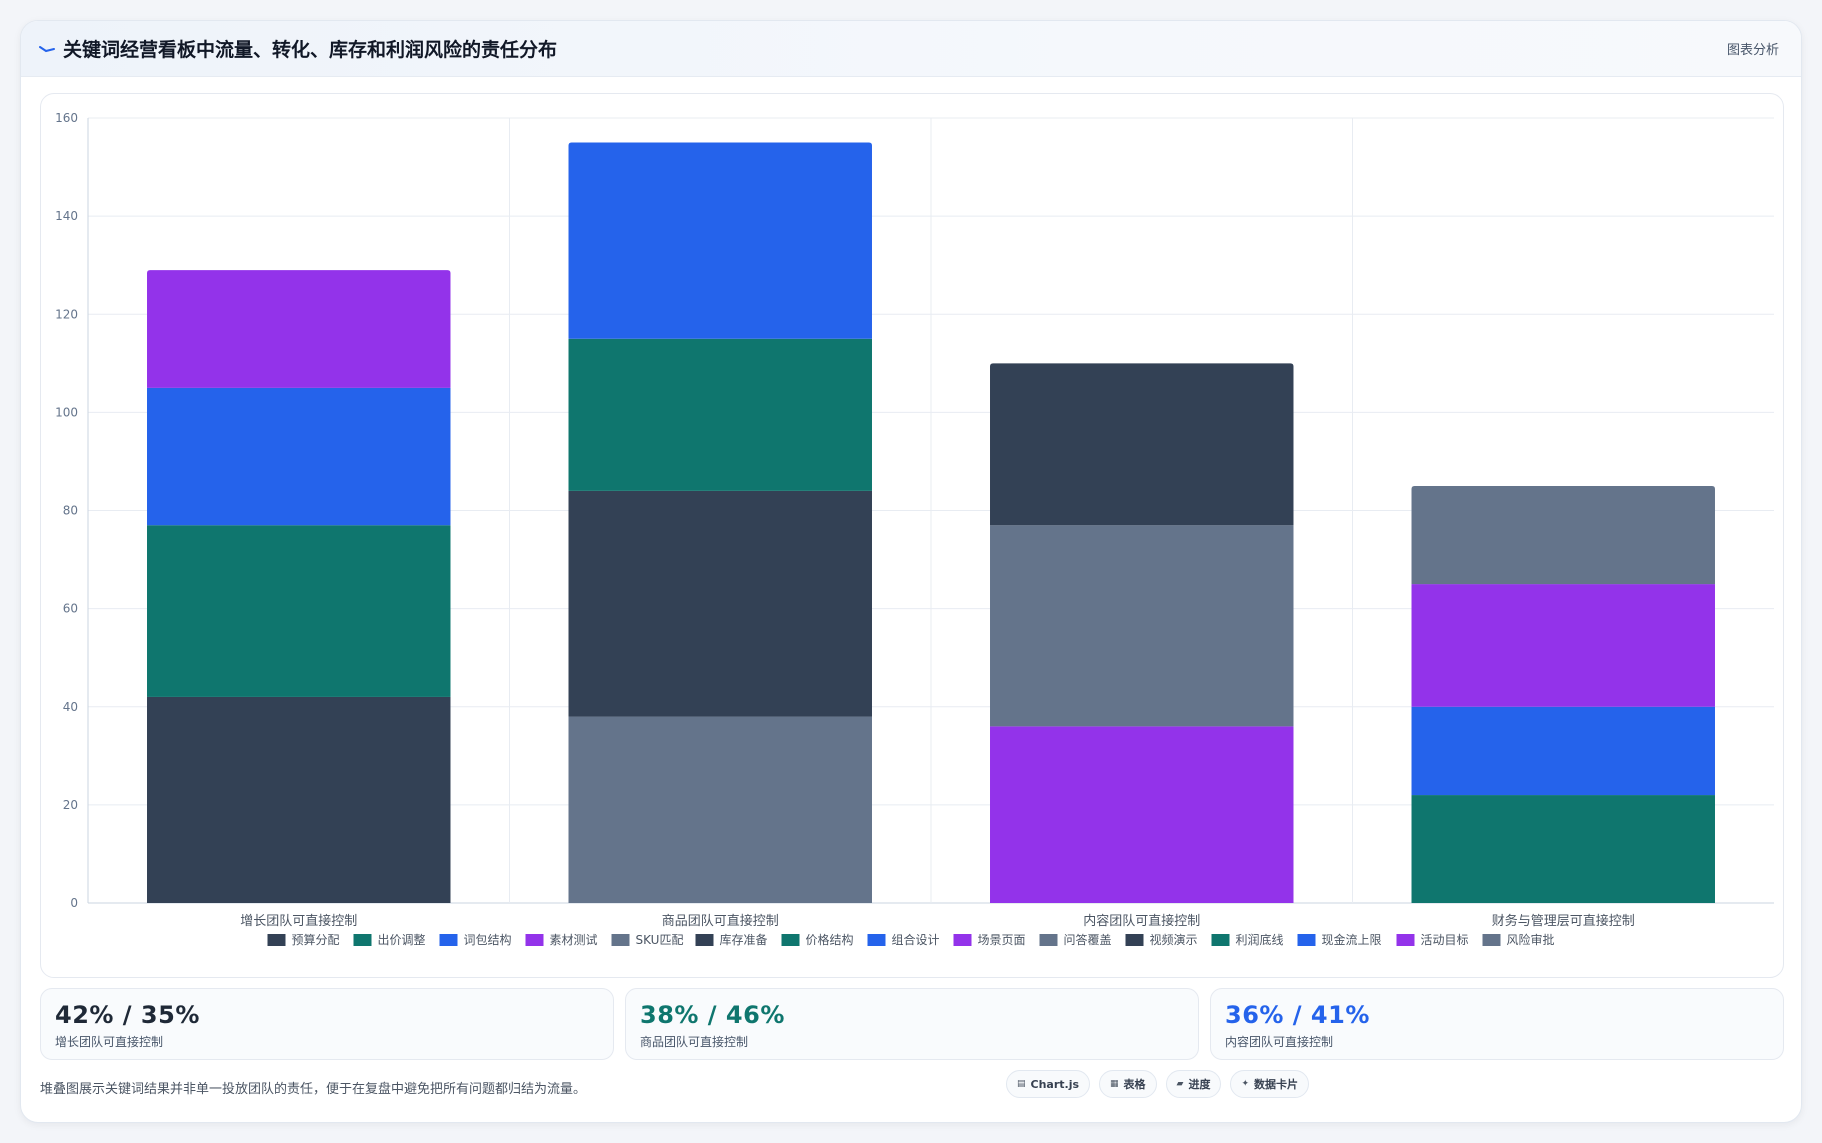  I want to click on y-tick-label: 140, so click(66, 216).